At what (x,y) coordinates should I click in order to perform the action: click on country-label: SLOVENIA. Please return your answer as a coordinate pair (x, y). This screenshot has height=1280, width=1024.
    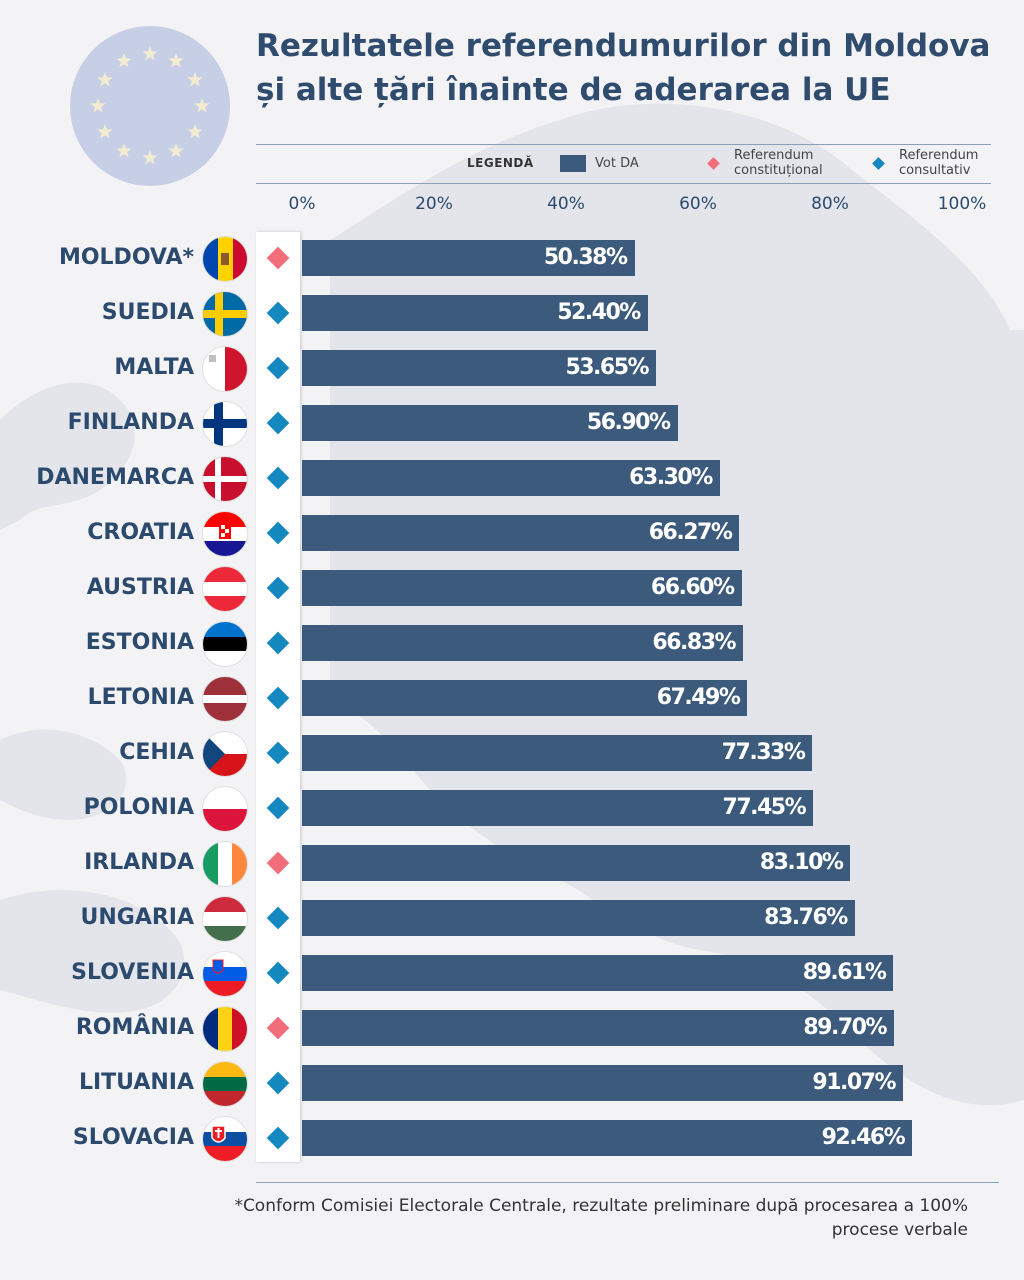
    Looking at the image, I should click on (132, 972).